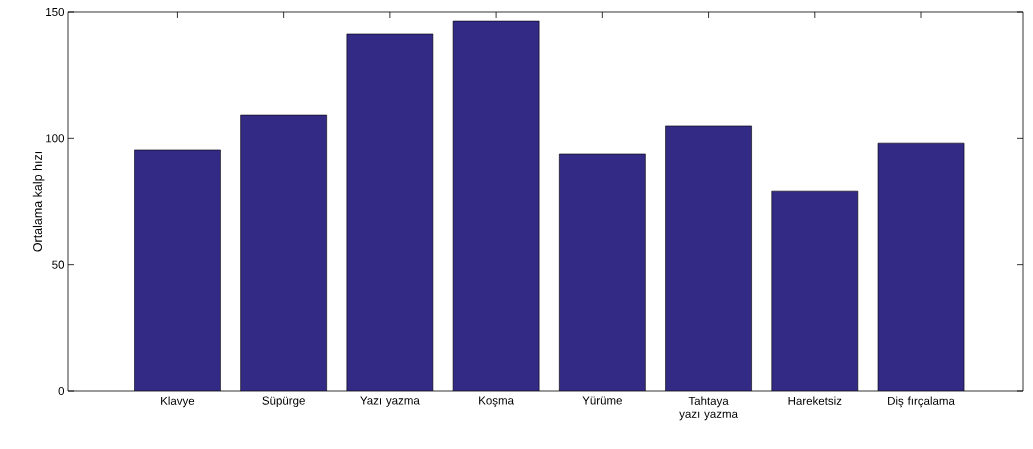 Image resolution: width=1033 pixels, height=449 pixels. I want to click on x-tick-label: Diş fırçalama, so click(921, 402).